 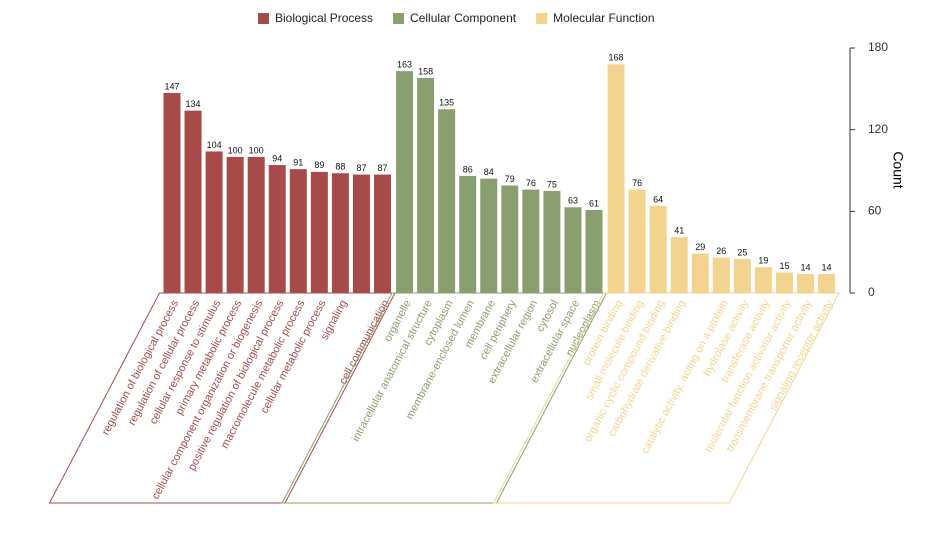 What do you see at coordinates (721, 251) in the screenshot?
I see `value-label: 26` at bounding box center [721, 251].